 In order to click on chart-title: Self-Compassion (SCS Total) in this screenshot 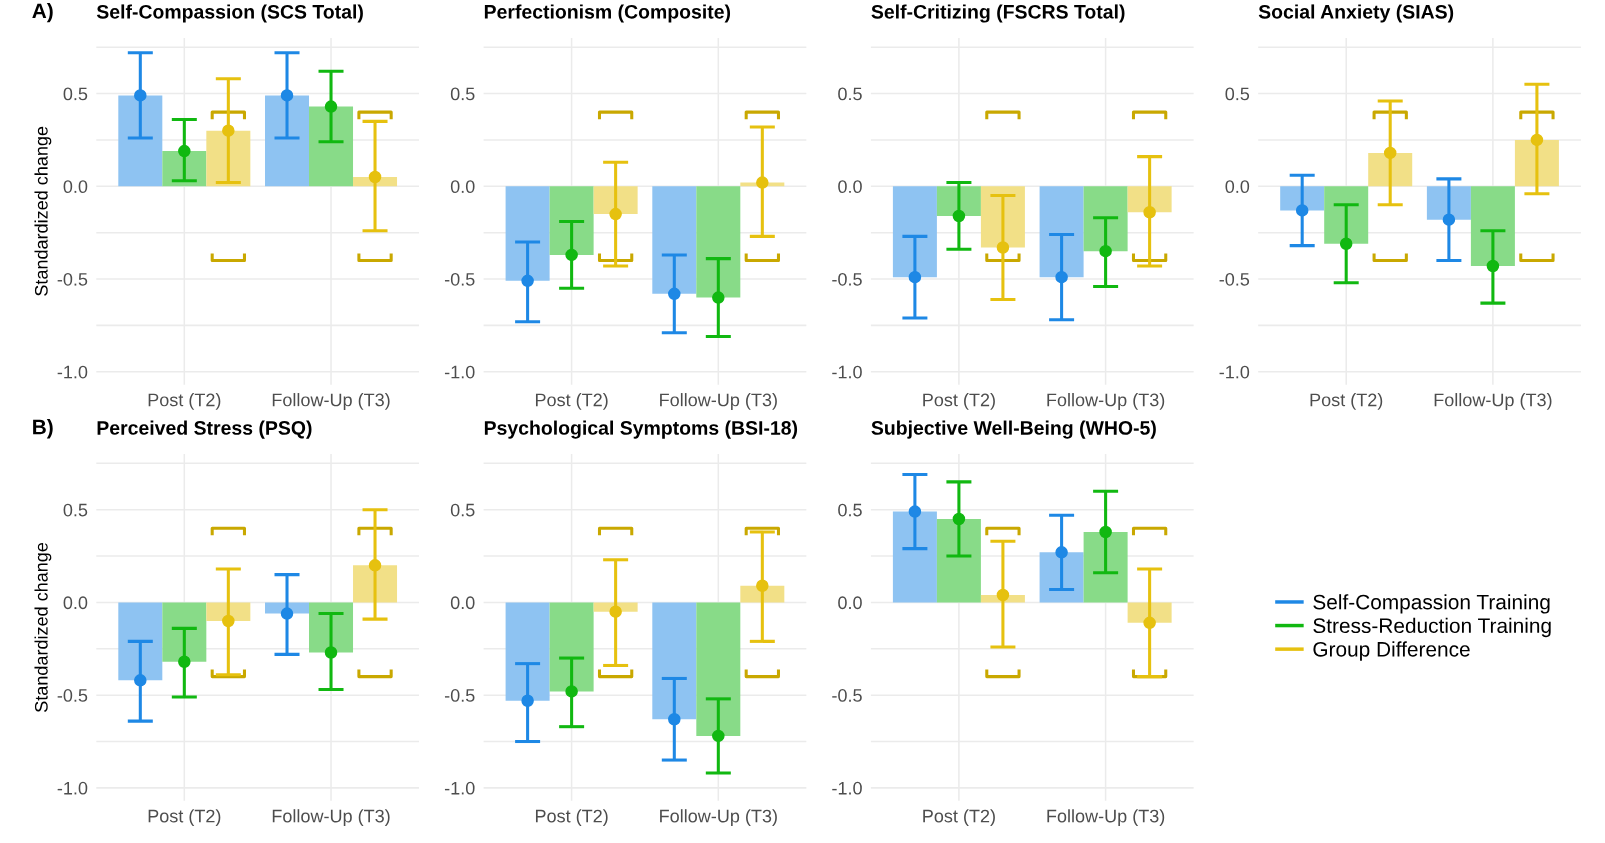, I will do `click(229, 13)`.